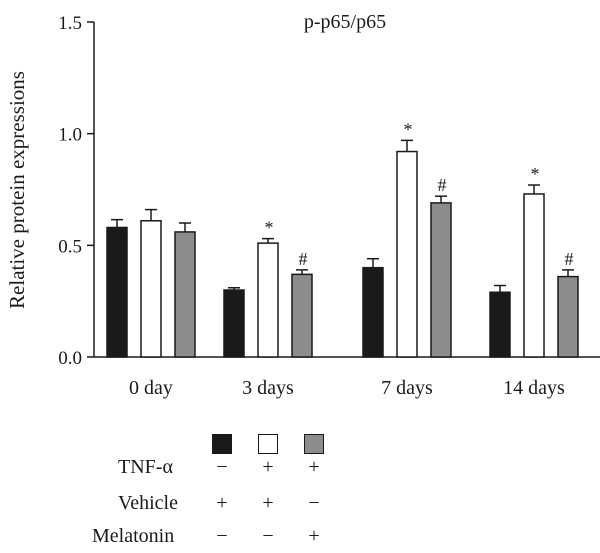 The height and width of the screenshot is (553, 600). I want to click on y-tick-label: 0.0, so click(70, 358).